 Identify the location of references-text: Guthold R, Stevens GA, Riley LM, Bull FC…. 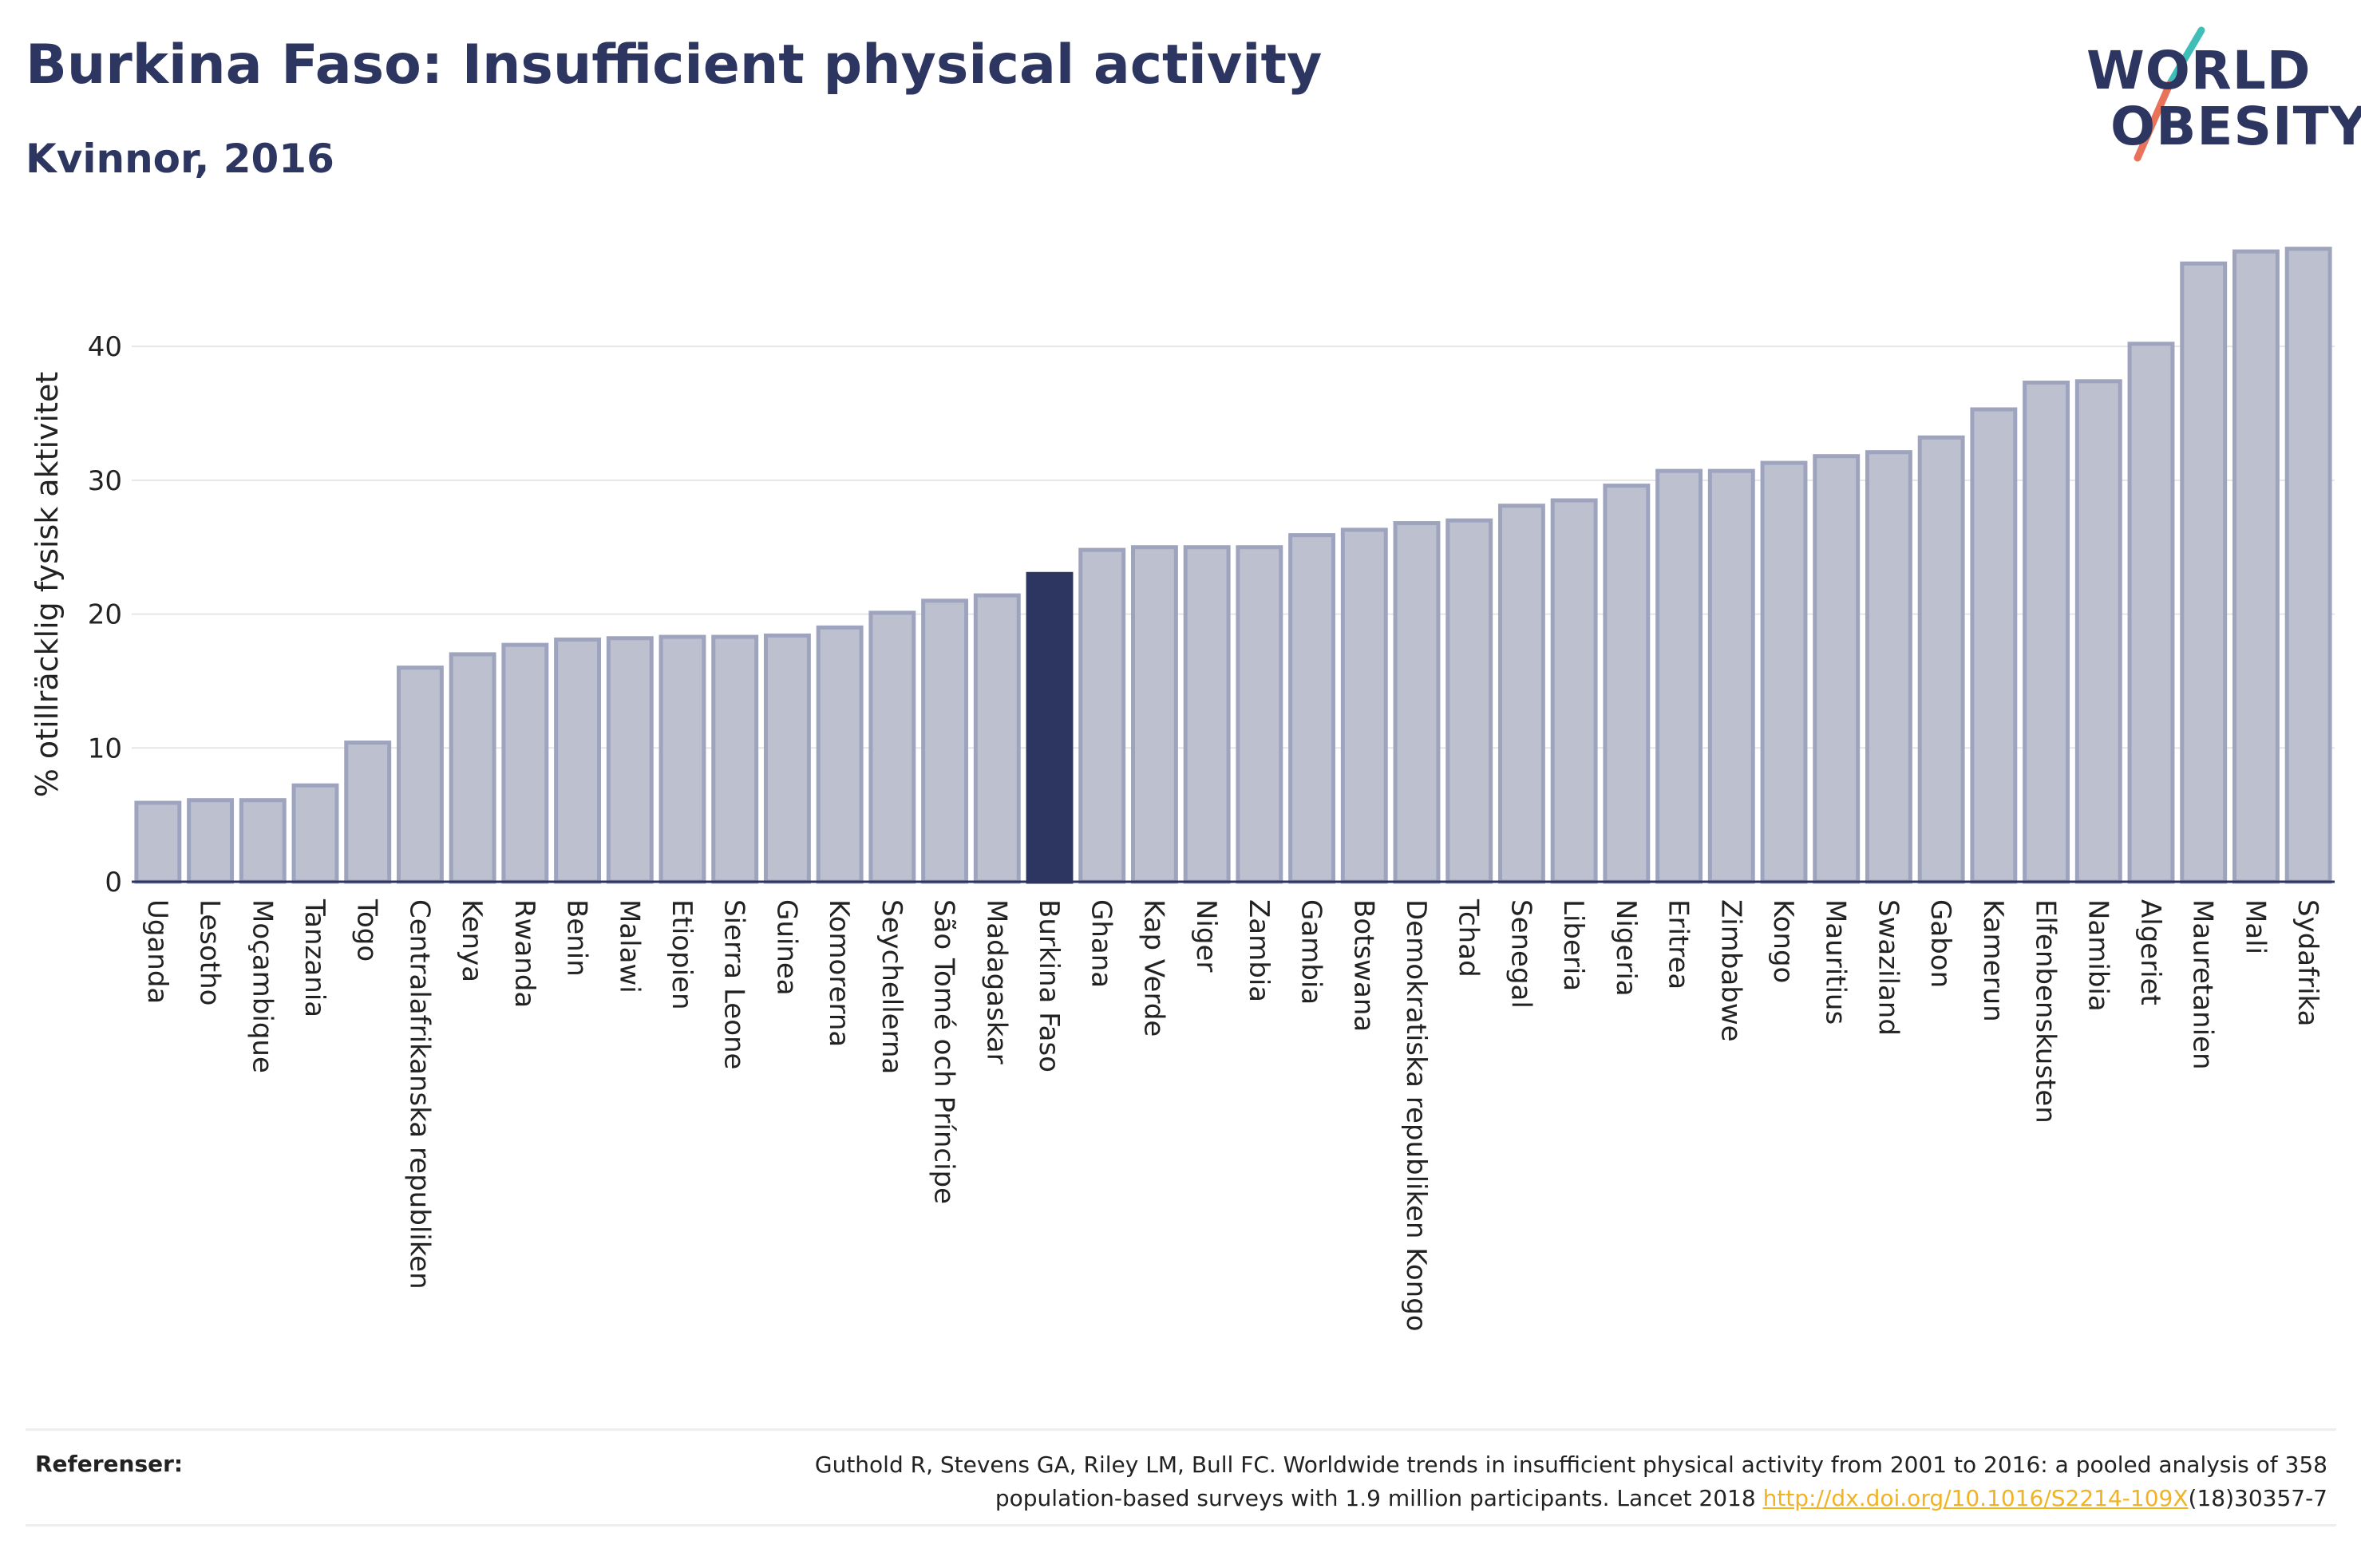
(1449, 1481).